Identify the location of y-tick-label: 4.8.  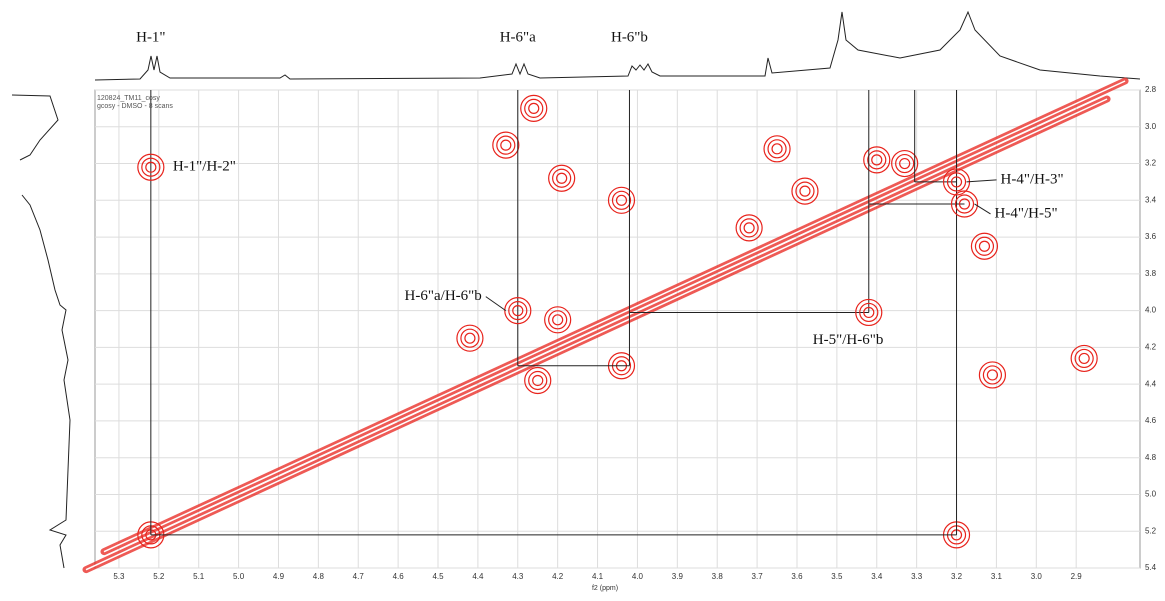
(1151, 457).